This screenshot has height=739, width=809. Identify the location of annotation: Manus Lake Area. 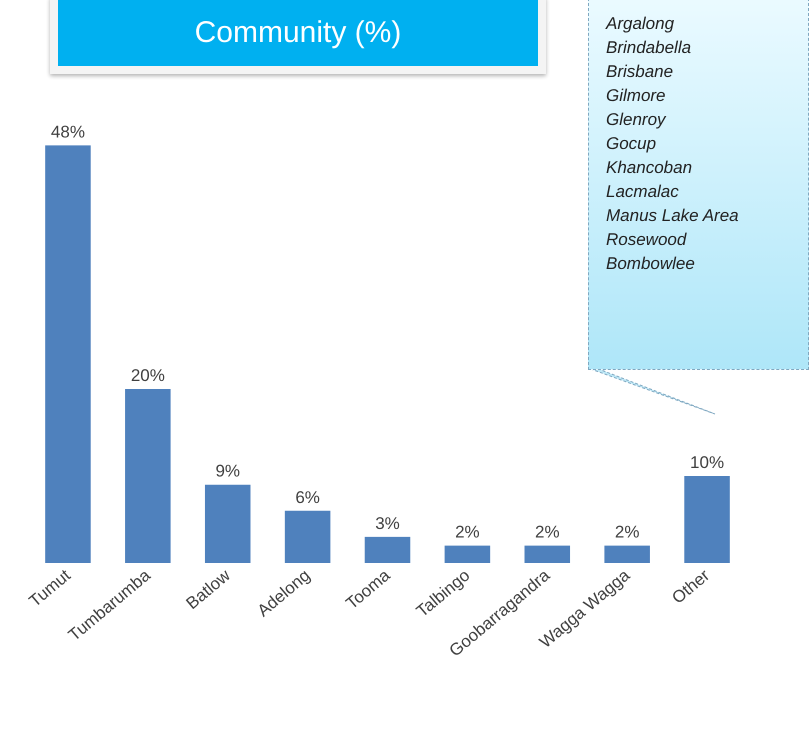
(673, 216).